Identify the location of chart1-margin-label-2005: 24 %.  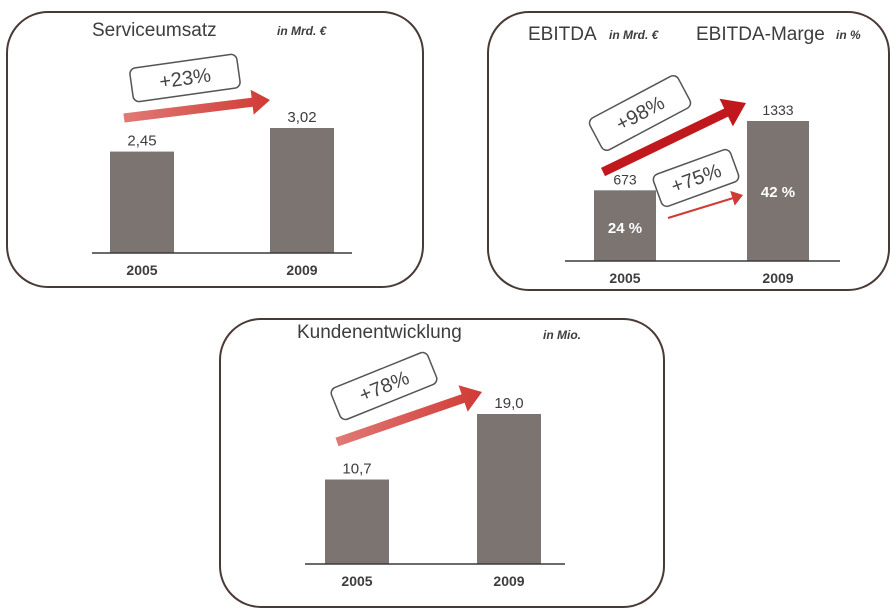
(625, 228).